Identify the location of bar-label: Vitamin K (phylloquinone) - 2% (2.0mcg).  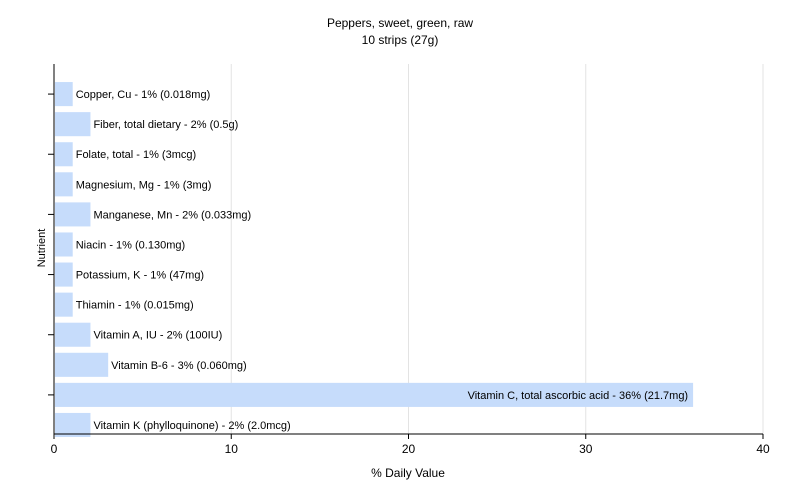
(191, 426).